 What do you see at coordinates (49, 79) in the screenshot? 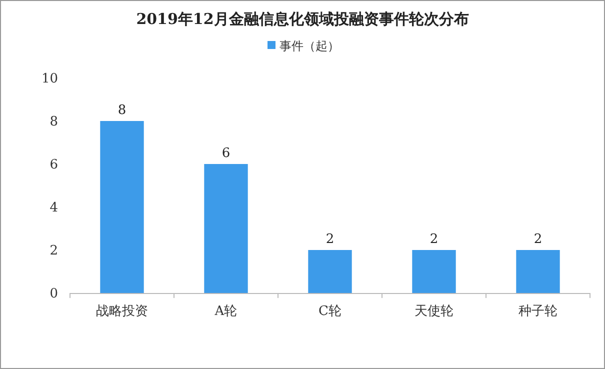
I see `y-tick-label: 10` at bounding box center [49, 79].